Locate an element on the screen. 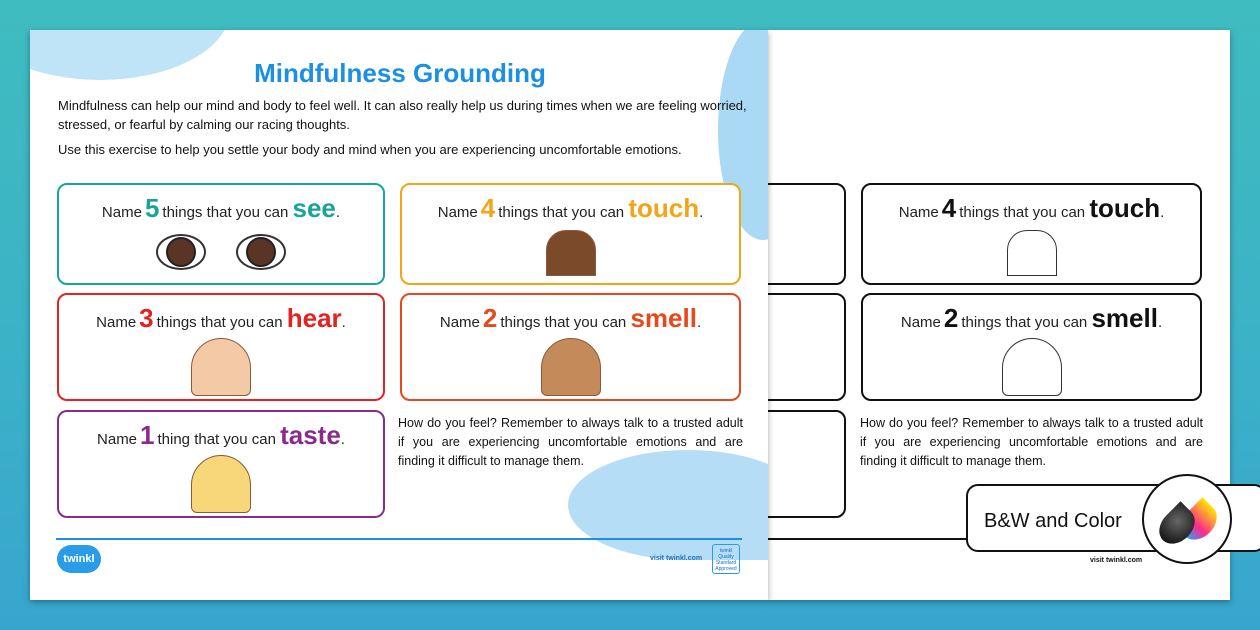 Image resolution: width=1260 pixels, height=630 pixels. decorative-wave is located at coordinates (668, 505).